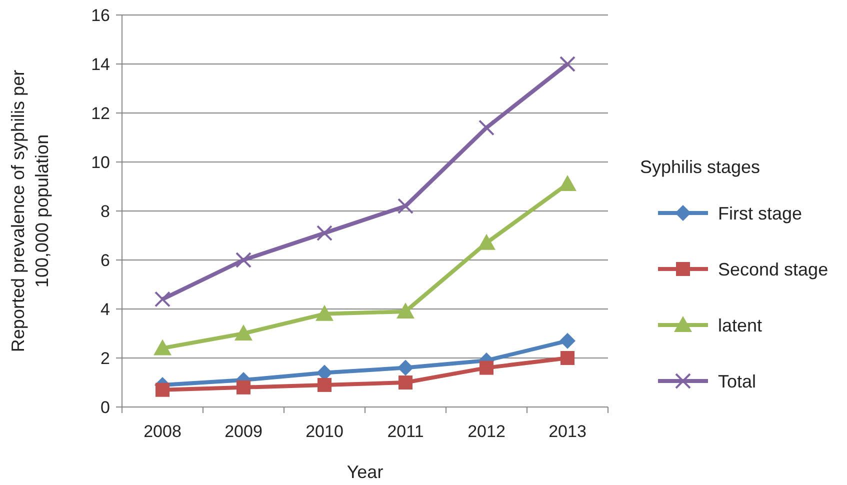 Image resolution: width=847 pixels, height=485 pixels. What do you see at coordinates (737, 381) in the screenshot?
I see `legend-label: Total` at bounding box center [737, 381].